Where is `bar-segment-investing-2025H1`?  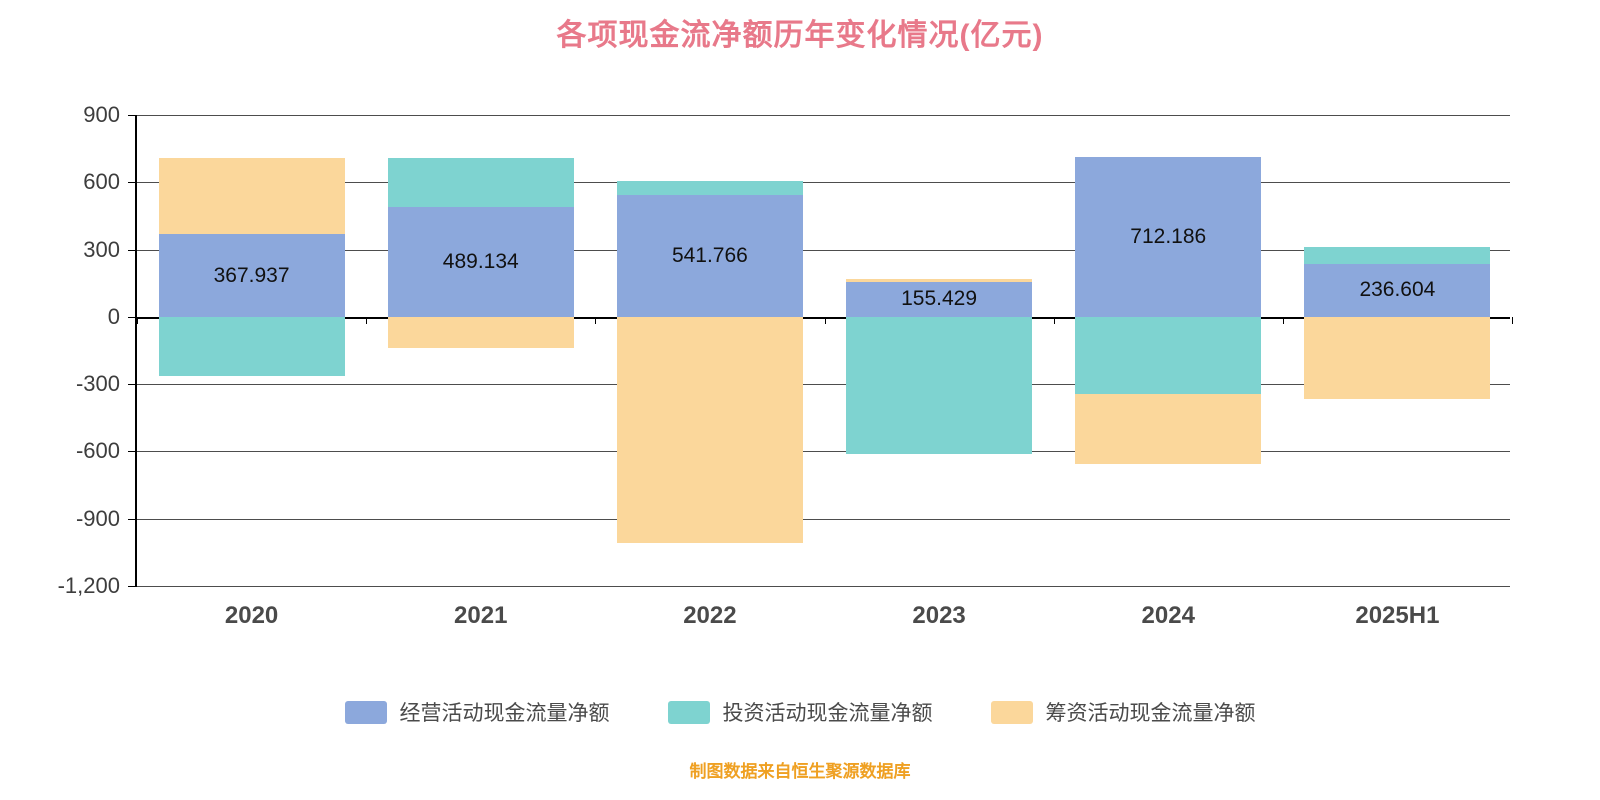
bar-segment-investing-2025H1 is located at coordinates (1397, 255).